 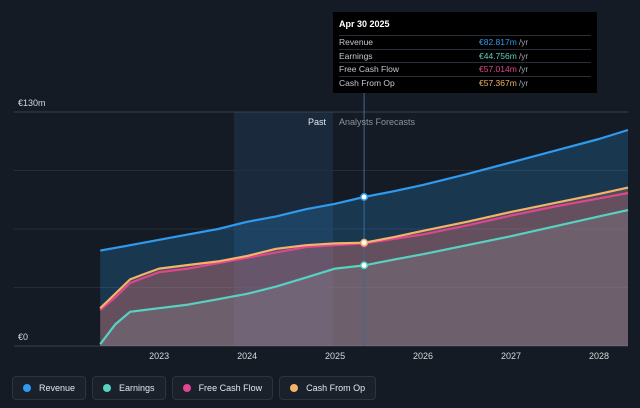 I want to click on x-tick-label: 2023, so click(x=159, y=356).